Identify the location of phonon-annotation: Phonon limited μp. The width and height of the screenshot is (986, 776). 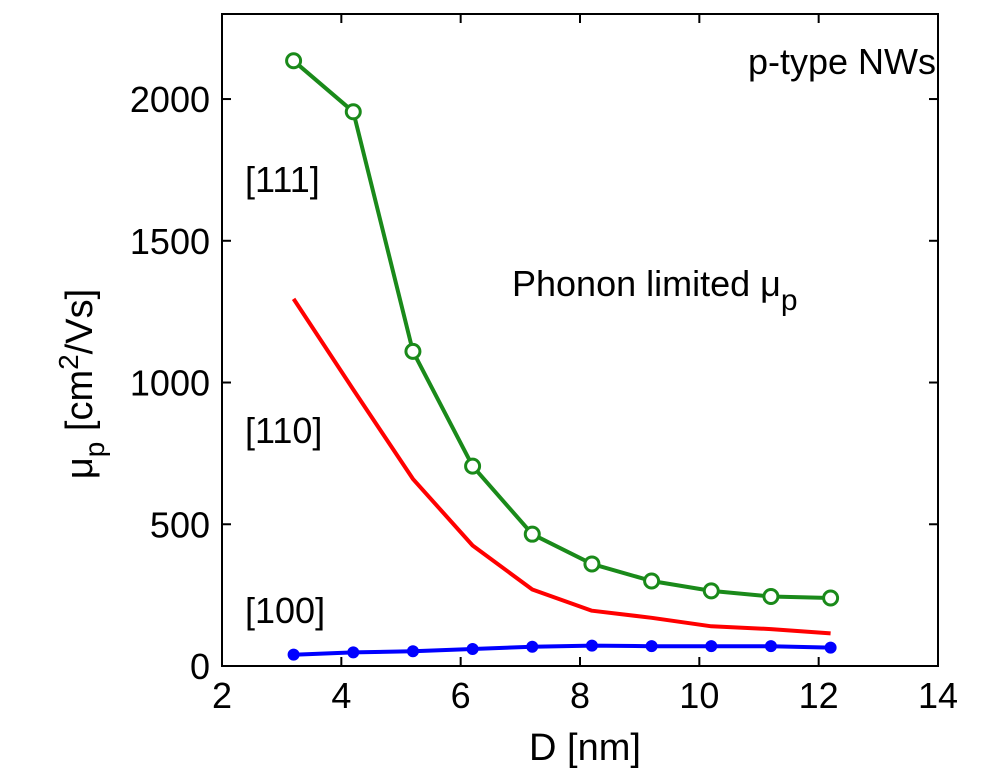
(655, 290).